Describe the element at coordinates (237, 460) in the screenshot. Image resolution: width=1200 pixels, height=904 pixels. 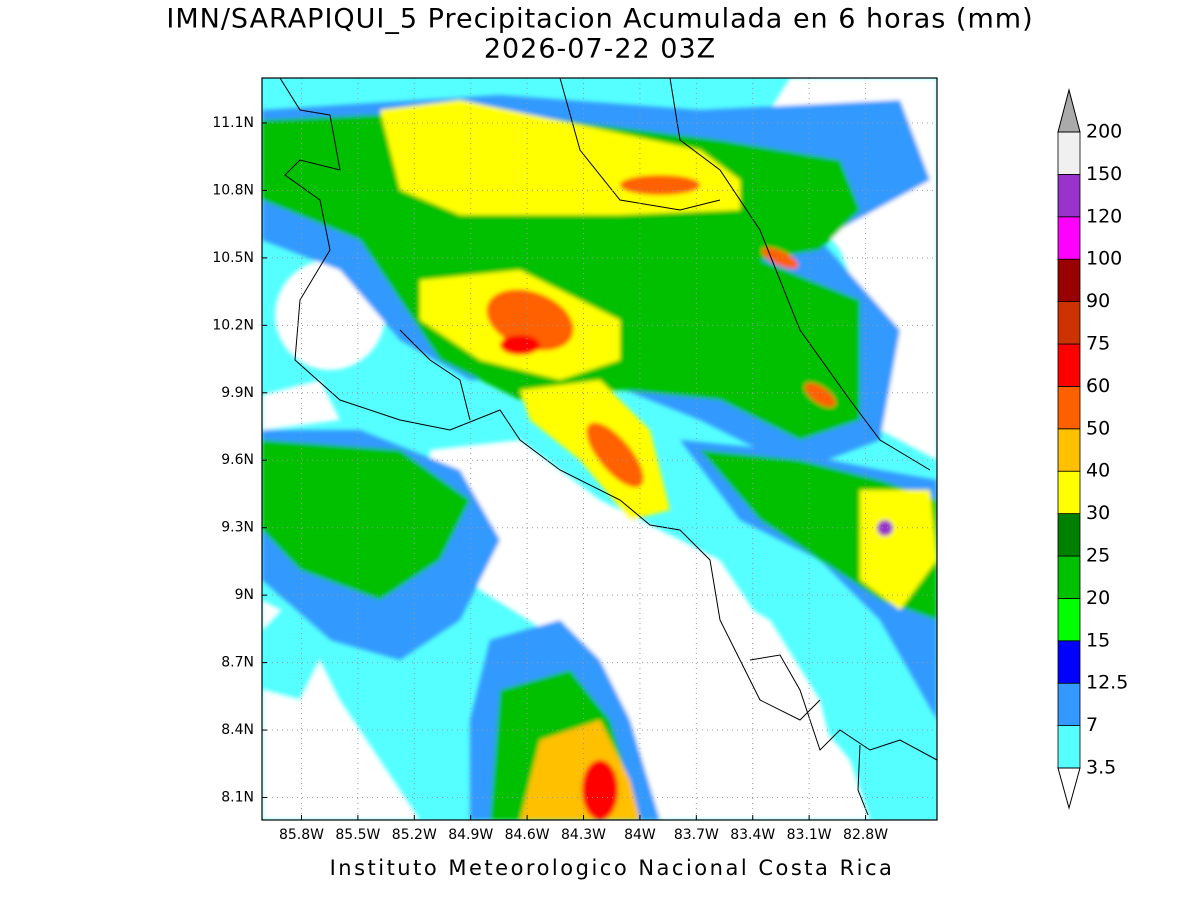
I see `y-tick-label: 9.6N` at that location.